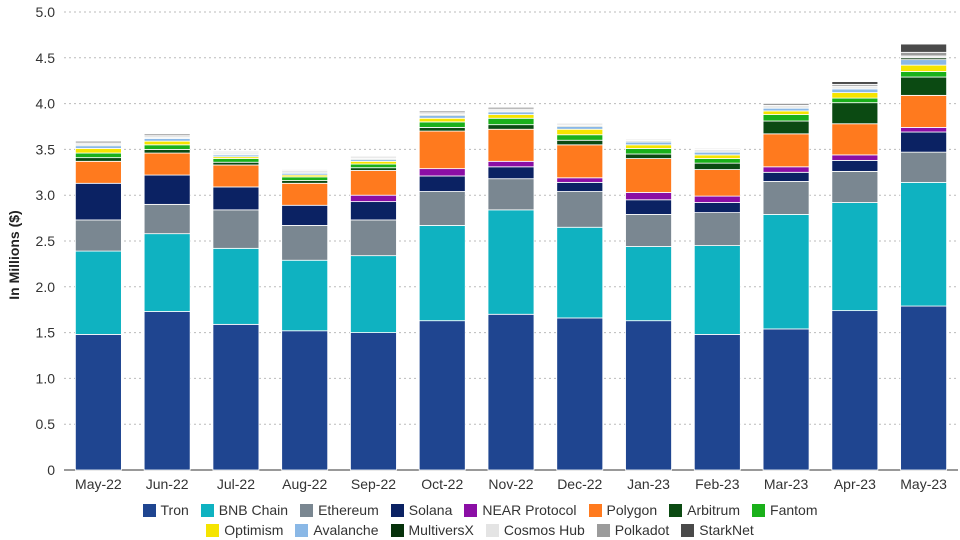 This screenshot has width=960, height=540. I want to click on legend-item-ethereum: Ethereum, so click(339, 510).